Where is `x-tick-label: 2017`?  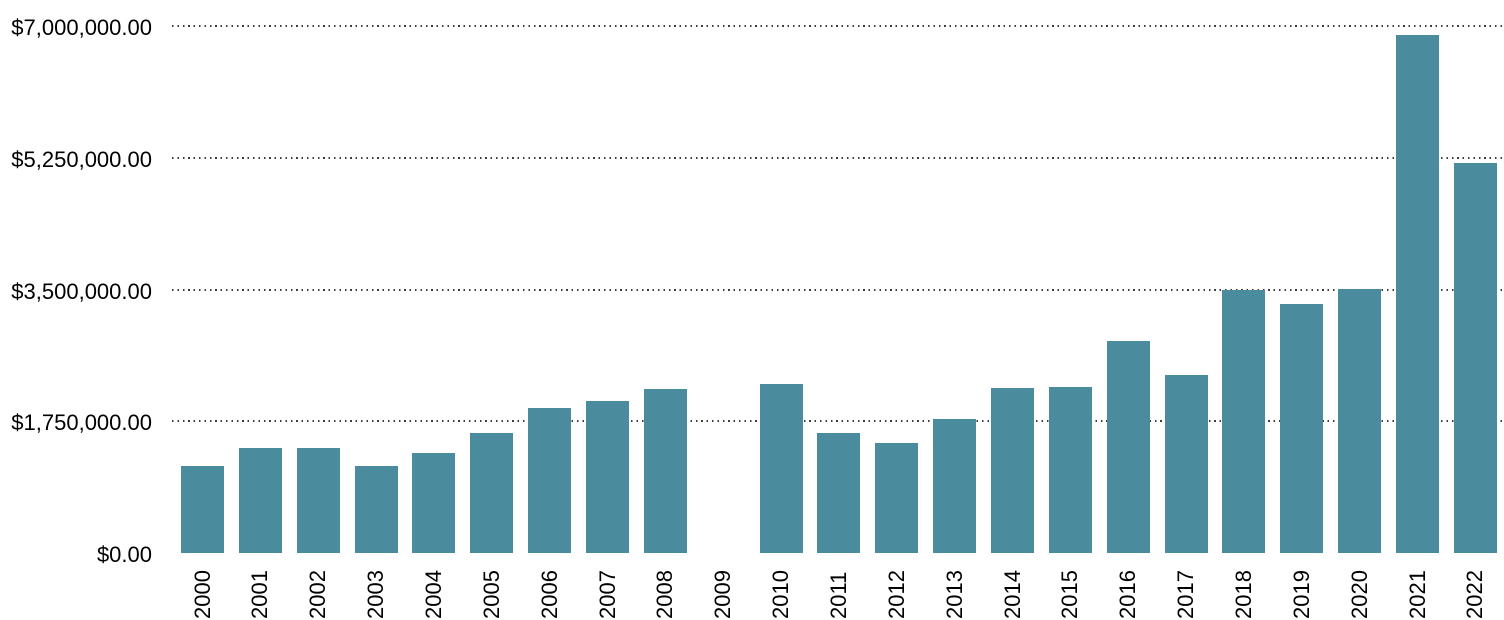 x-tick-label: 2017 is located at coordinates (1186, 594).